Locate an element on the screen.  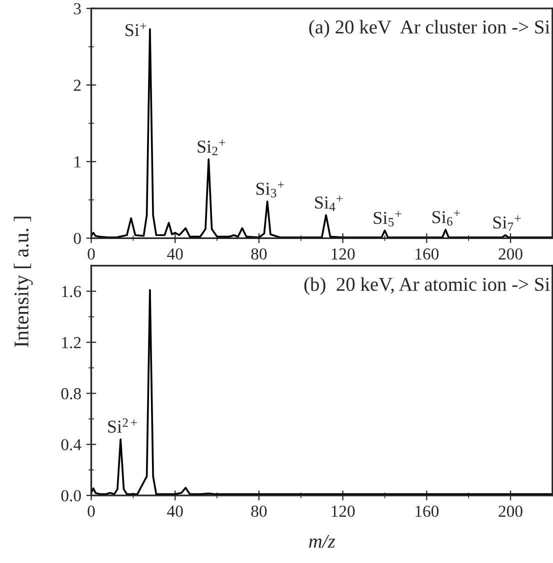
annotation: Si$_{5}$$^{+}$ is located at coordinates (388, 218).